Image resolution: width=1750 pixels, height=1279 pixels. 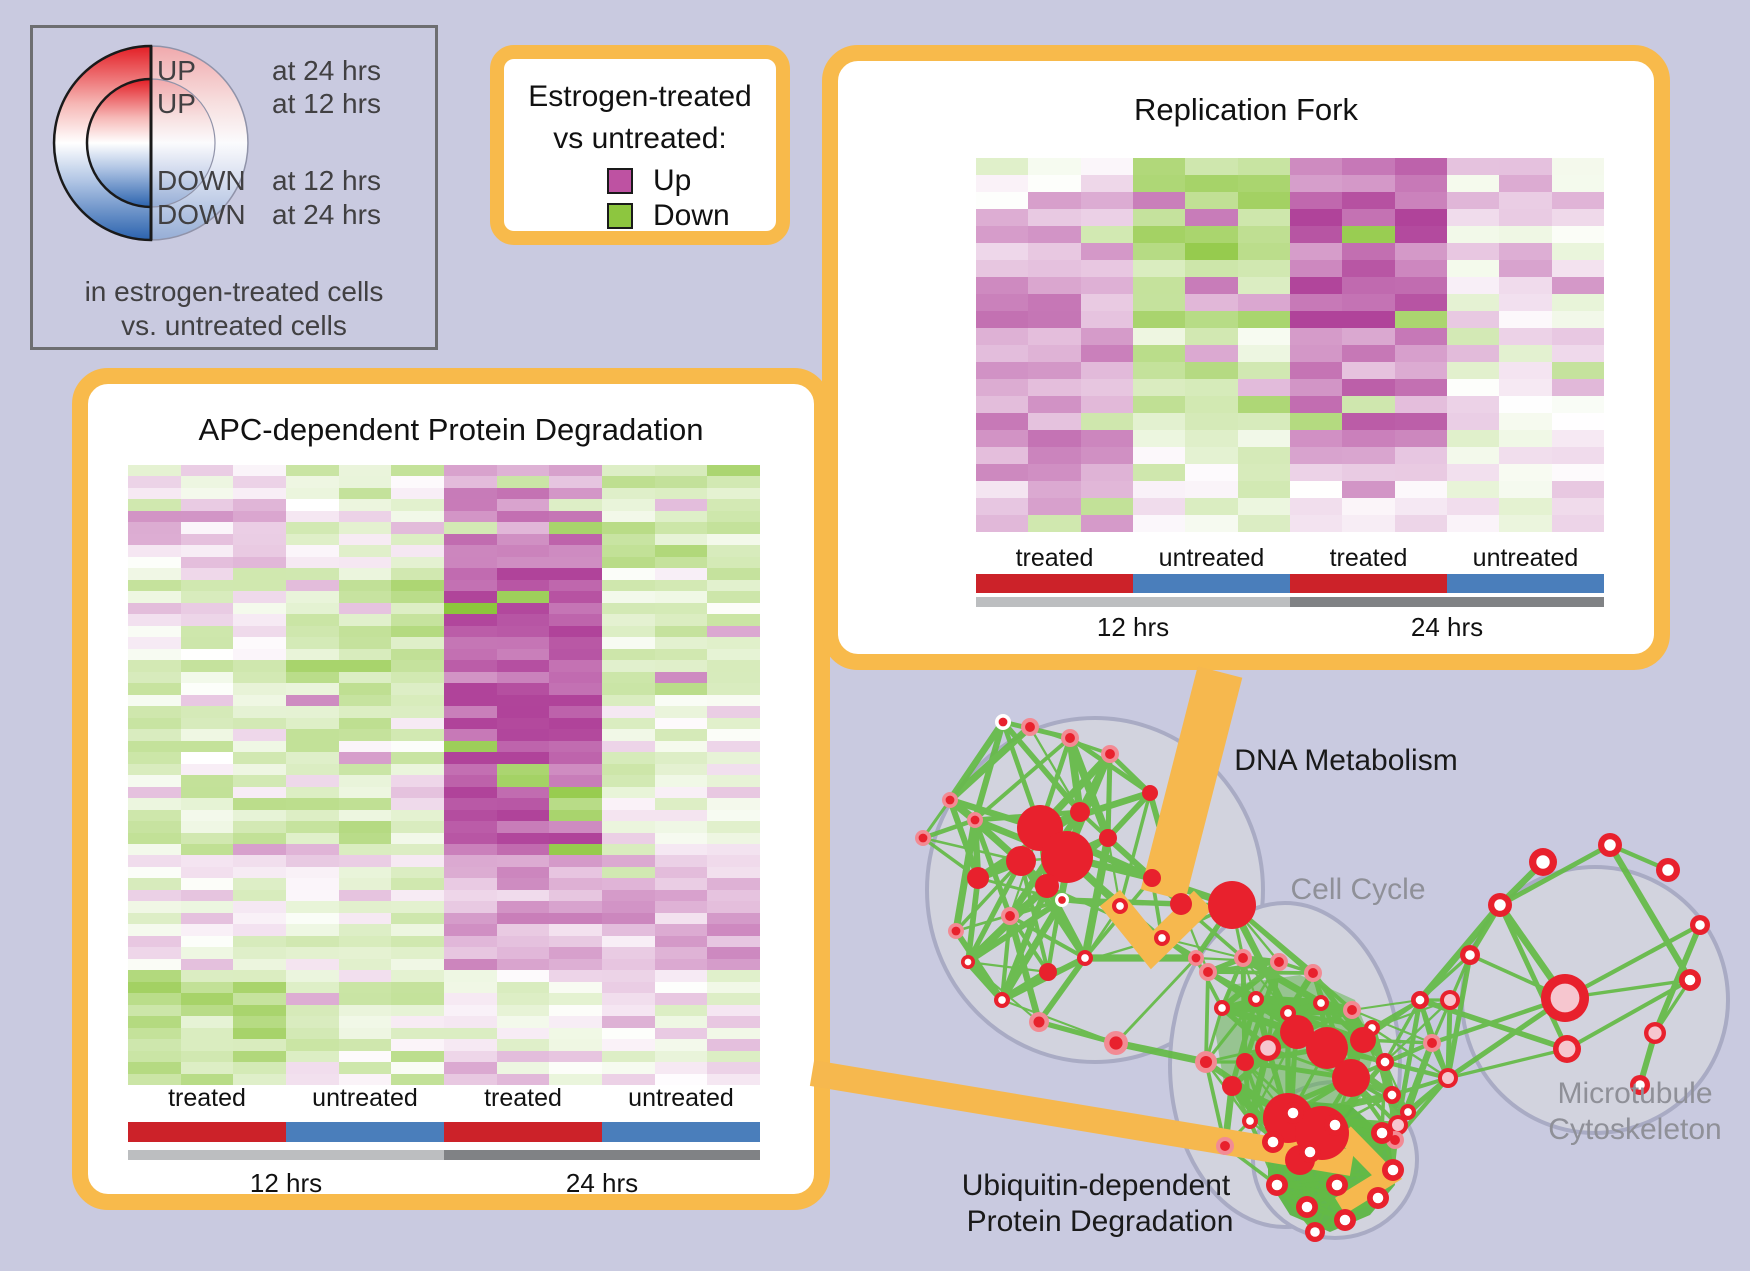 What do you see at coordinates (326, 103) in the screenshot?
I see `legend-time-label: at 12 hrs` at bounding box center [326, 103].